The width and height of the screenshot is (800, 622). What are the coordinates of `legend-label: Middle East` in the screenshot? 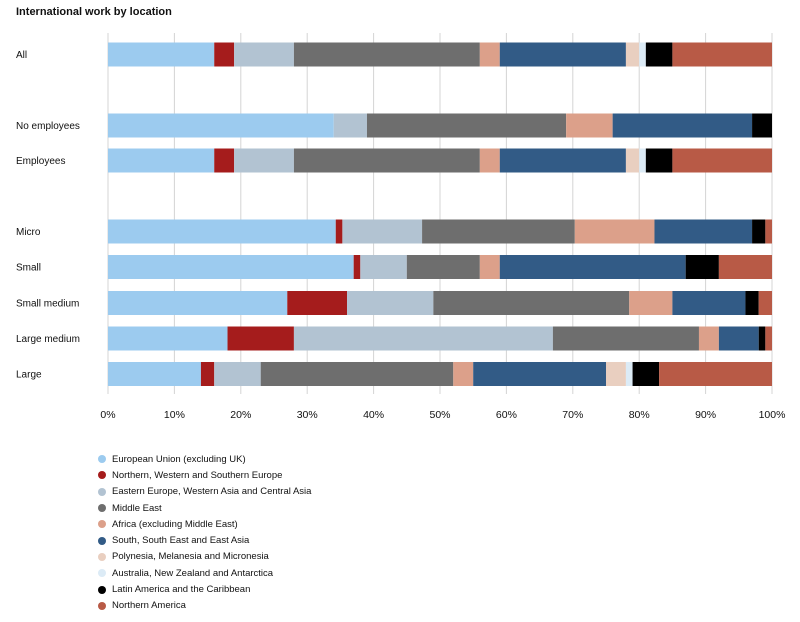 It's located at (137, 508).